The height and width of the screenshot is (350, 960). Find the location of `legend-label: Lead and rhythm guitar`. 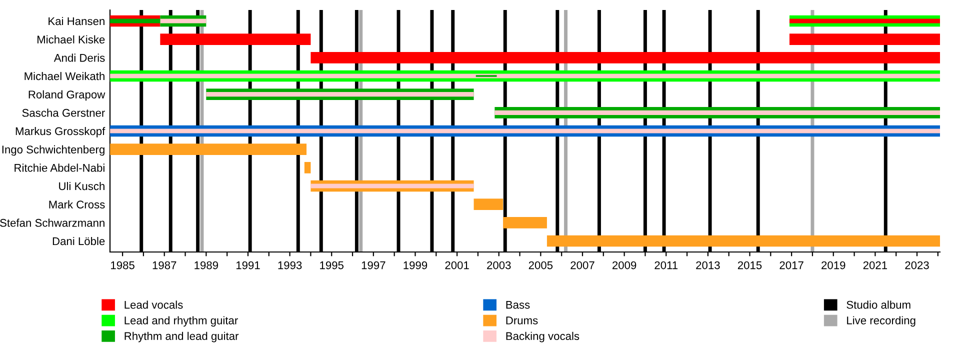

legend-label: Lead and rhythm guitar is located at coordinates (181, 321).